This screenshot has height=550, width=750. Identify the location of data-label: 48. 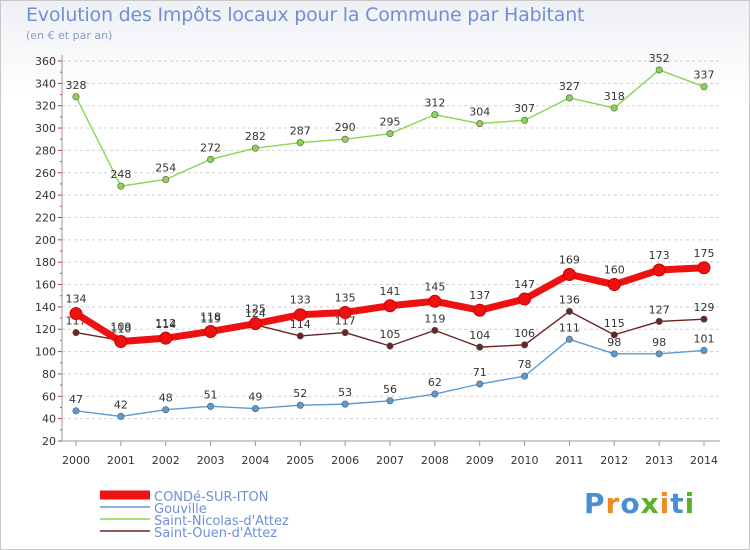
(166, 398).